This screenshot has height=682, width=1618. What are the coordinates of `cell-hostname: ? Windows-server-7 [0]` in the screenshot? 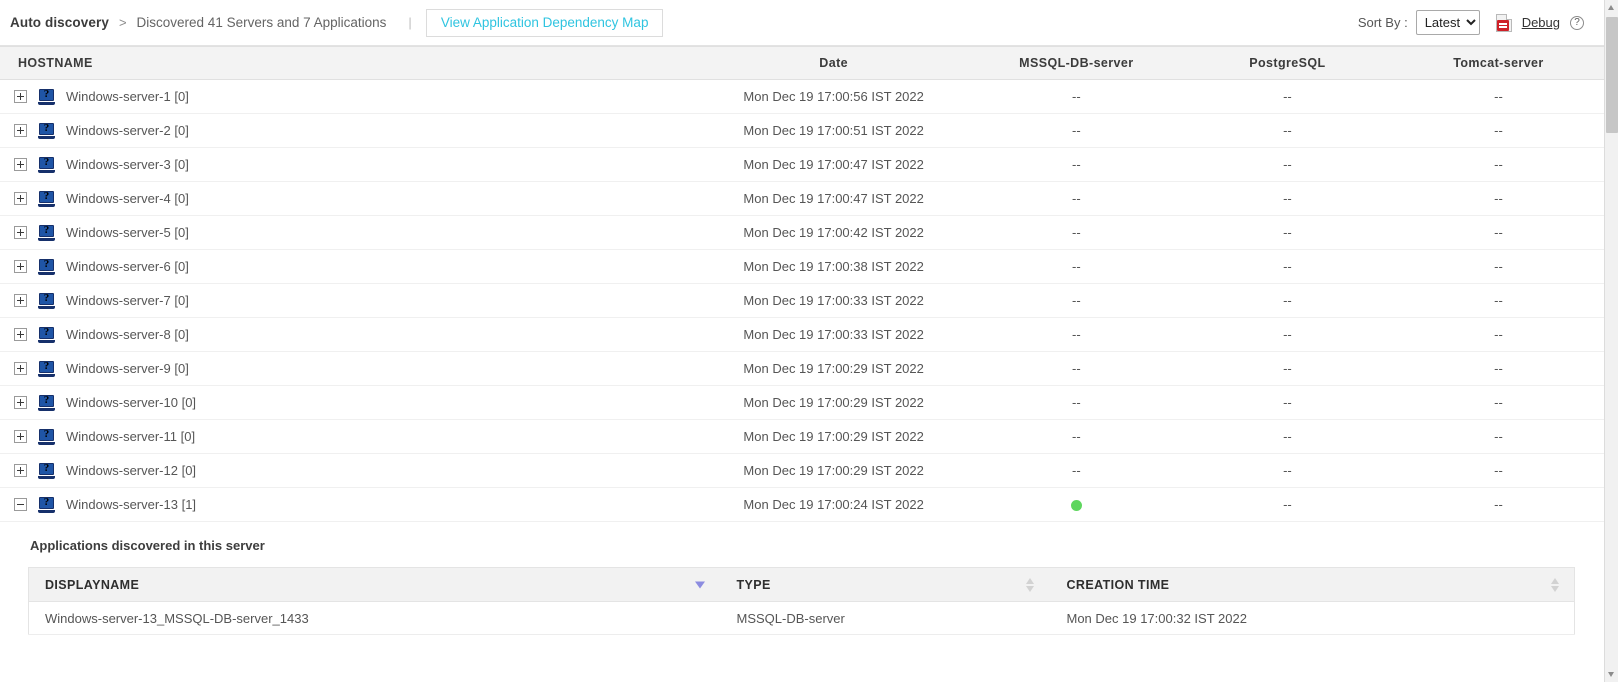 It's located at (348, 300).